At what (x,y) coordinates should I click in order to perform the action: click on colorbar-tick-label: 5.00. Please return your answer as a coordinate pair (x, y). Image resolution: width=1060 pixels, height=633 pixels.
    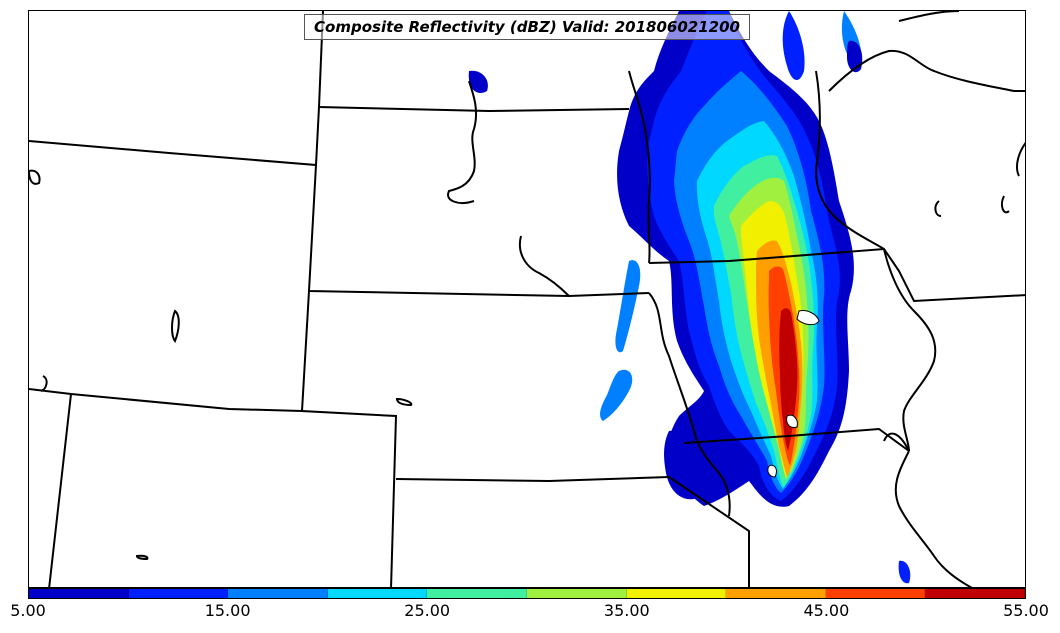
    Looking at the image, I should click on (28, 610).